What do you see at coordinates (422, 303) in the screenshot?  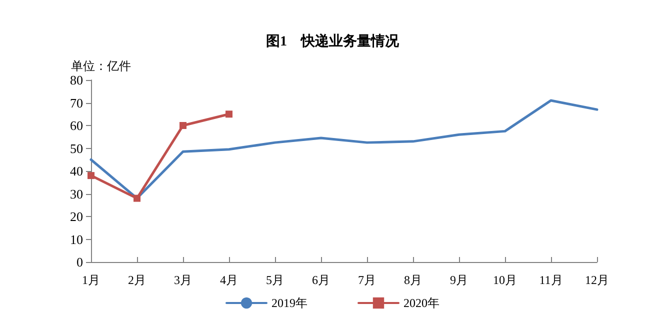 I see `legend-label: 2020年` at bounding box center [422, 303].